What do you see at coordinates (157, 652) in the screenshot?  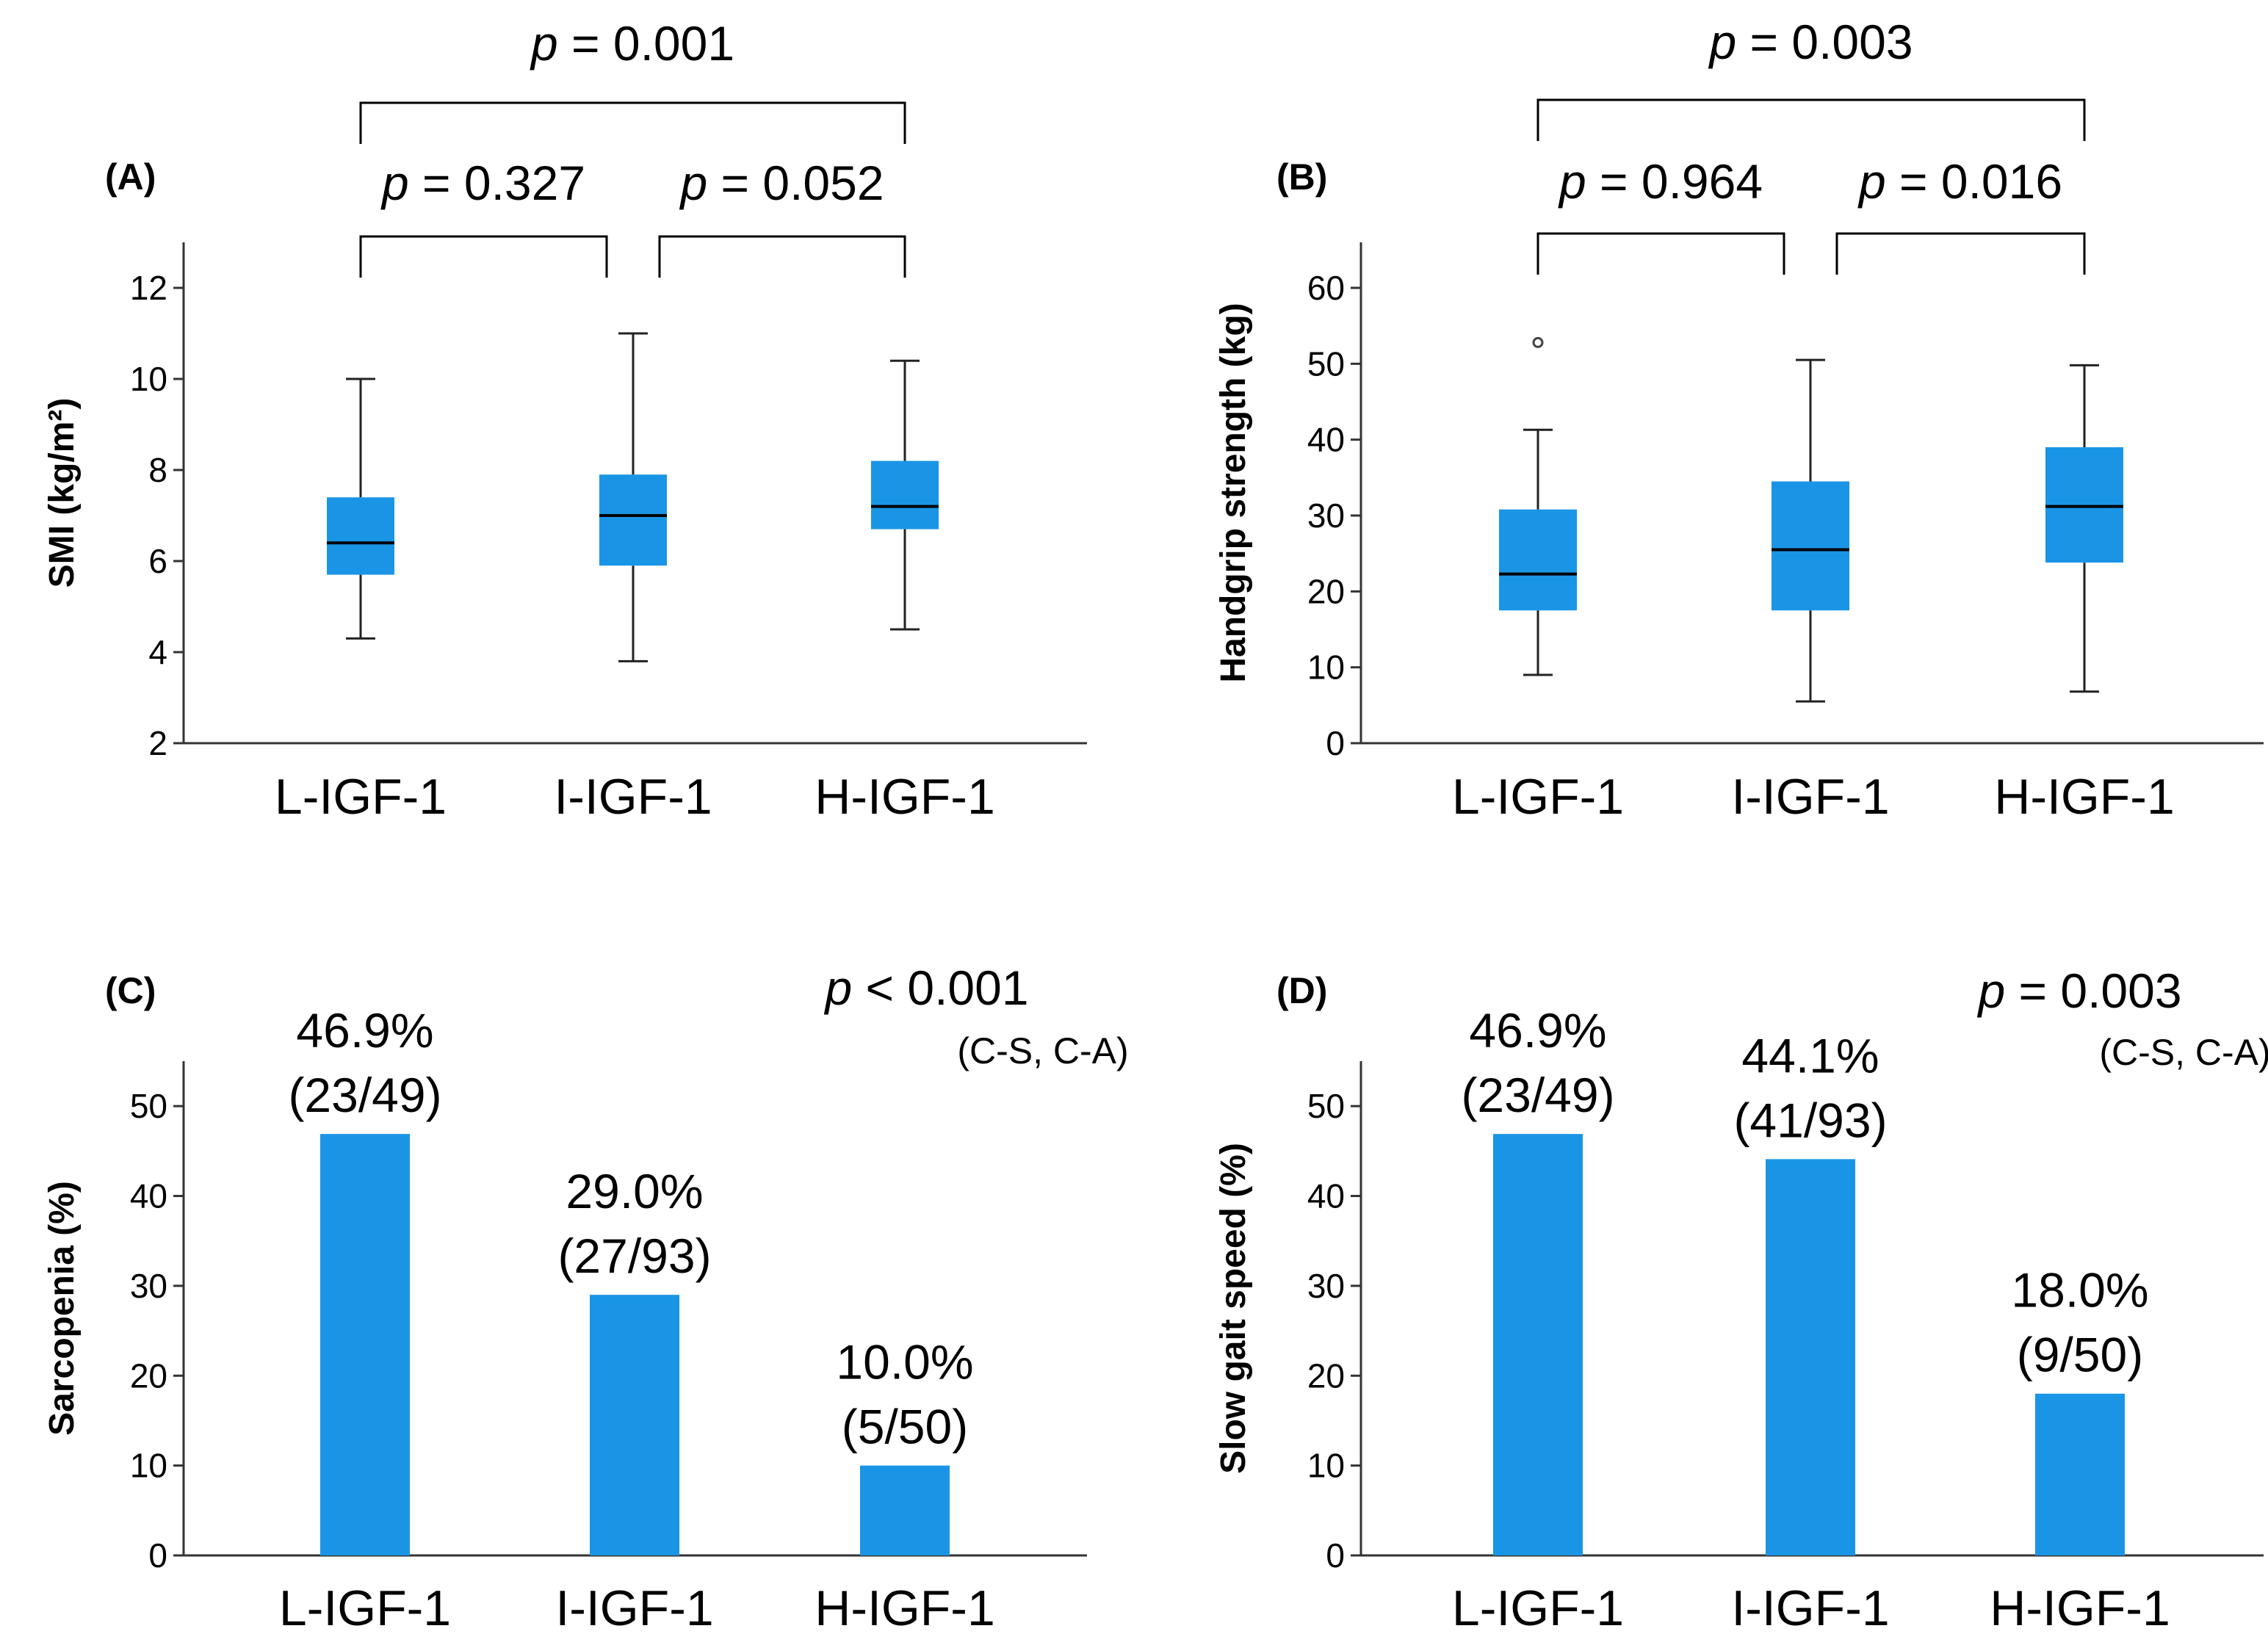 I see `y-tick-label: 4` at bounding box center [157, 652].